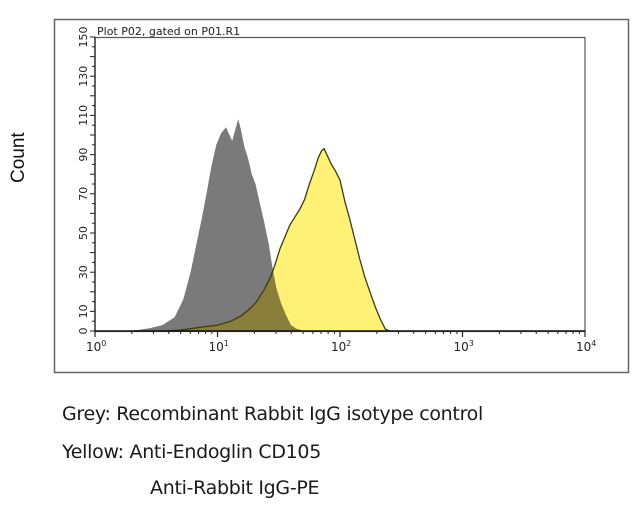 Image resolution: width=640 pixels, height=519 pixels. Describe the element at coordinates (192, 452) in the screenshot. I see `caption-yellow-legend: Yellow: Anti-Endoglin CD105` at that location.